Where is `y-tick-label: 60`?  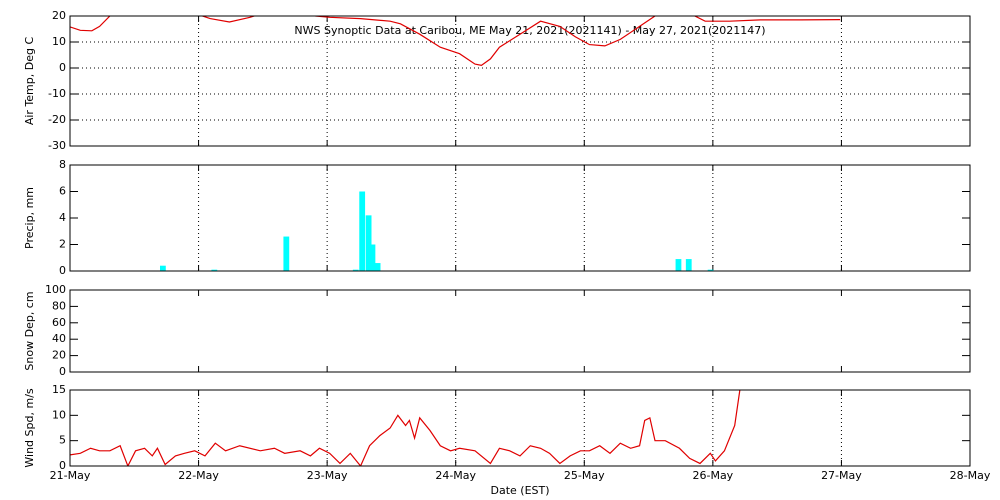
y-tick-label: 60 is located at coordinates (59, 322).